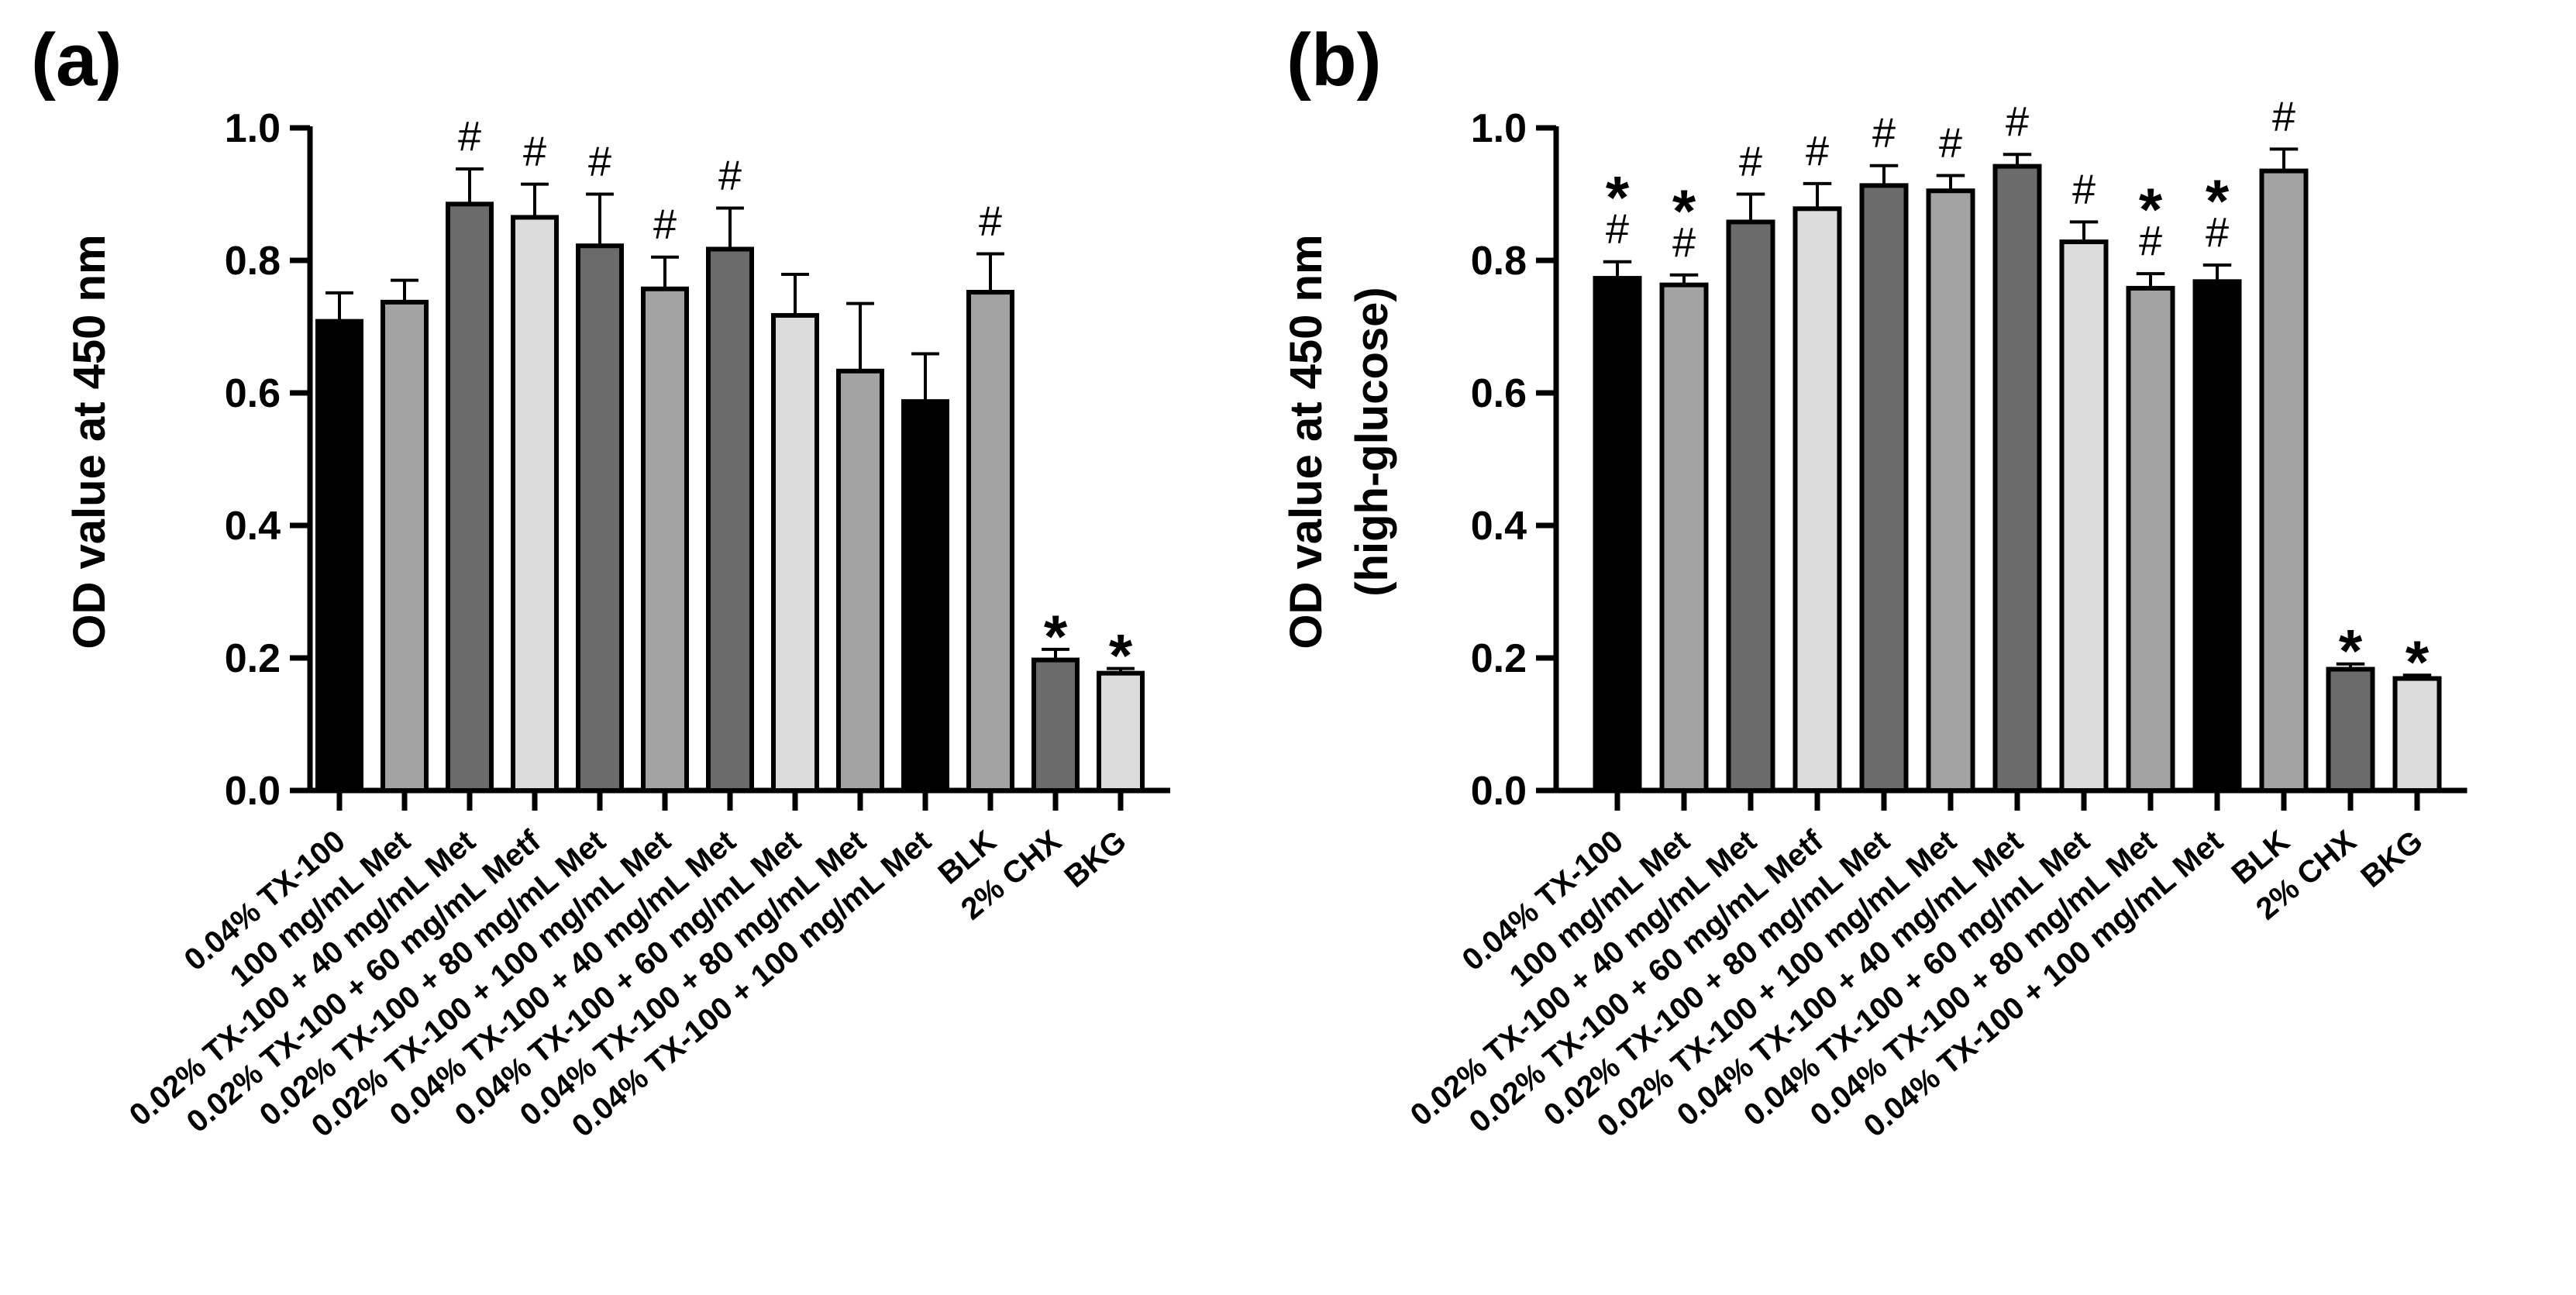 The height and width of the screenshot is (1295, 2576). What do you see at coordinates (76, 60) in the screenshot?
I see `panel-label: (a)` at bounding box center [76, 60].